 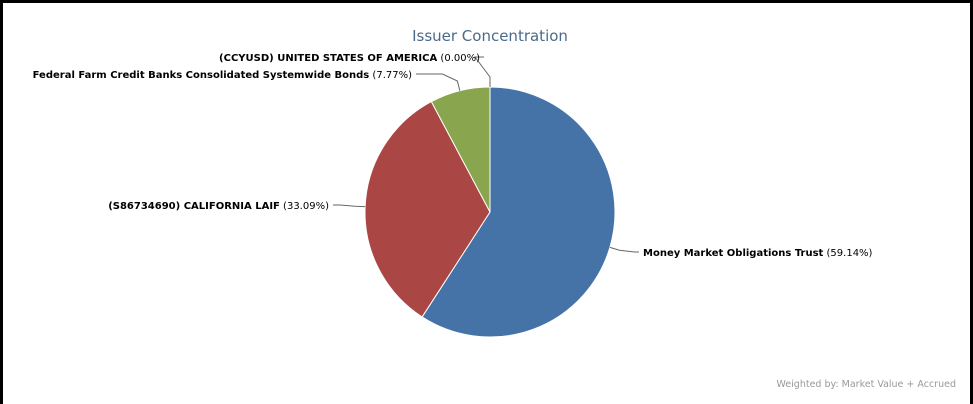 I want to click on leader-line-money-market-obligations-trust, so click(x=624, y=249).